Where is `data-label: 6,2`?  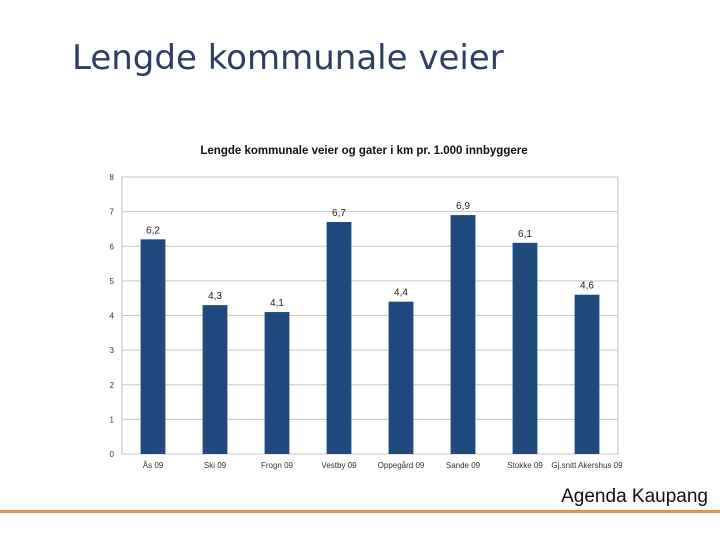
data-label: 6,2 is located at coordinates (153, 230).